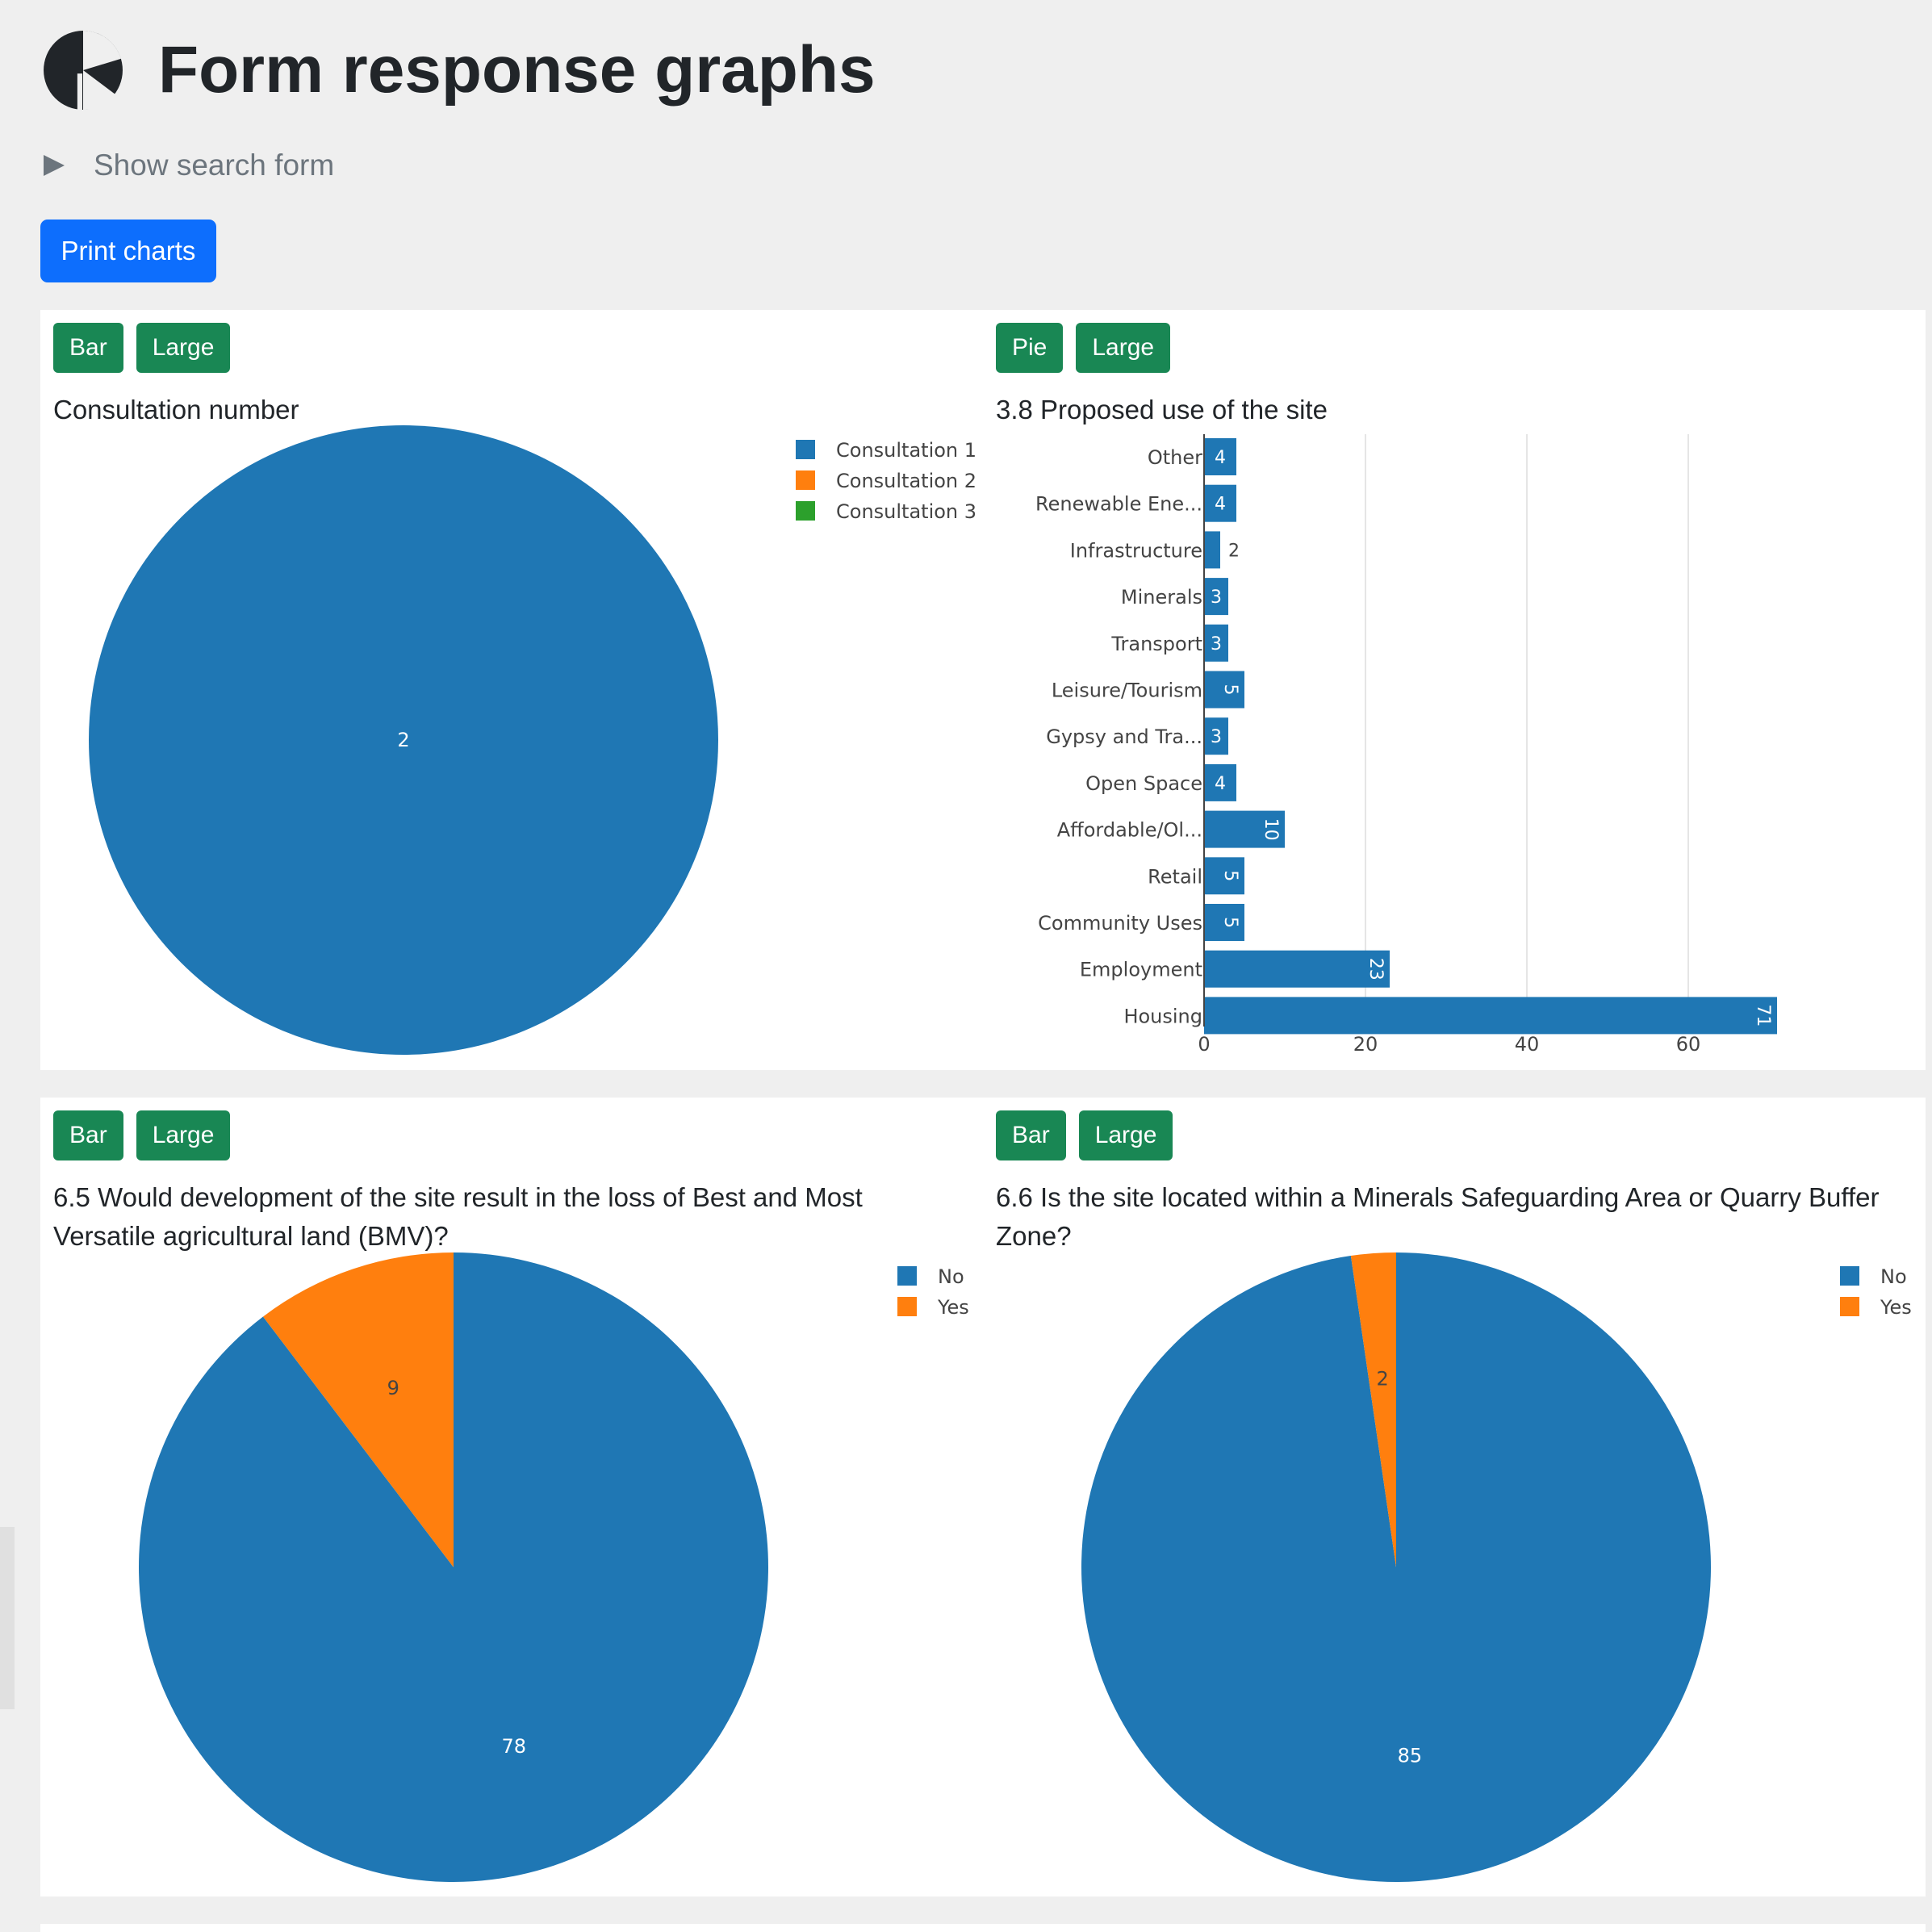  What do you see at coordinates (1763, 1015) in the screenshot?
I see `bar-value-label: 71` at bounding box center [1763, 1015].